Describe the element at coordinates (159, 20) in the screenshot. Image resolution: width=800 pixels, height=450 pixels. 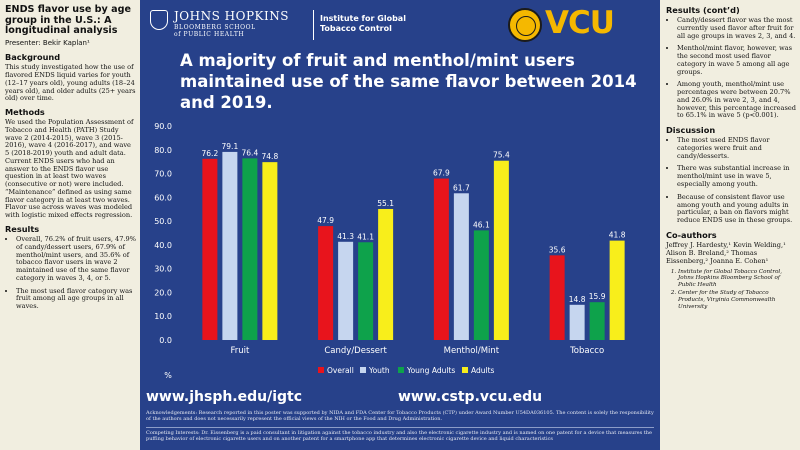
I see `jhu-shield-icon` at that location.